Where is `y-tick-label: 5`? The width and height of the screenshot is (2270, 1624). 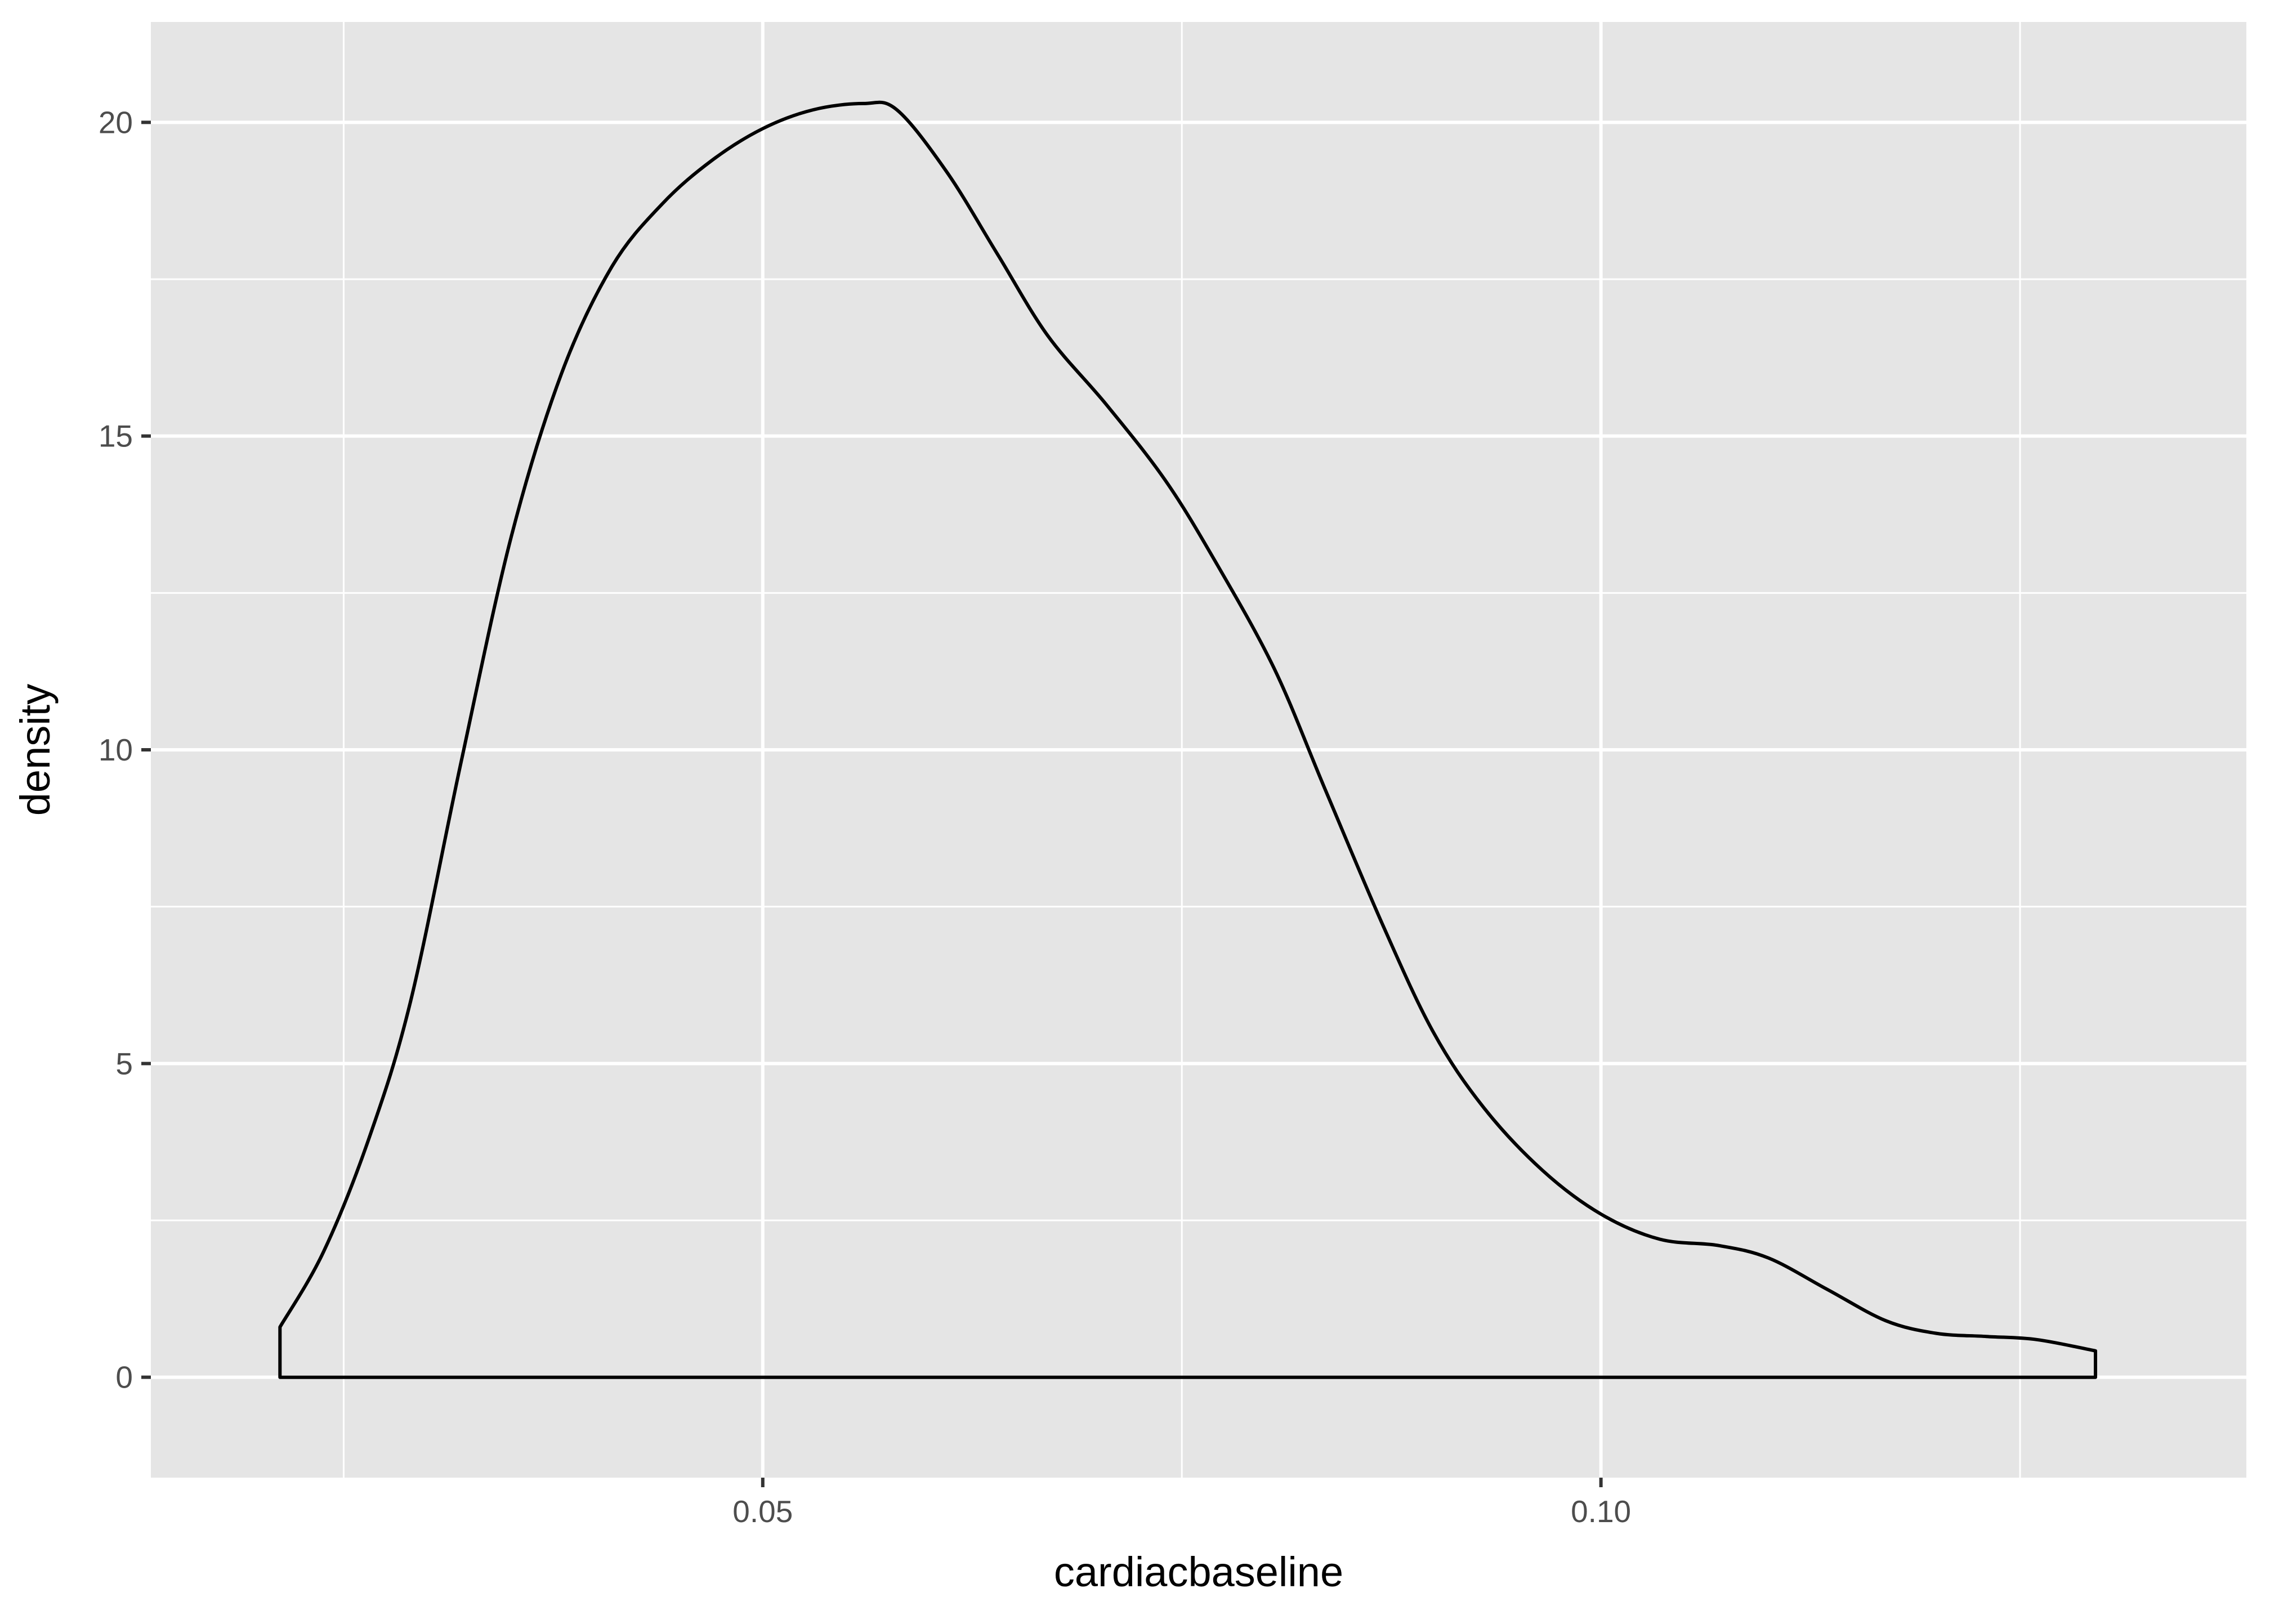 y-tick-label: 5 is located at coordinates (124, 1063).